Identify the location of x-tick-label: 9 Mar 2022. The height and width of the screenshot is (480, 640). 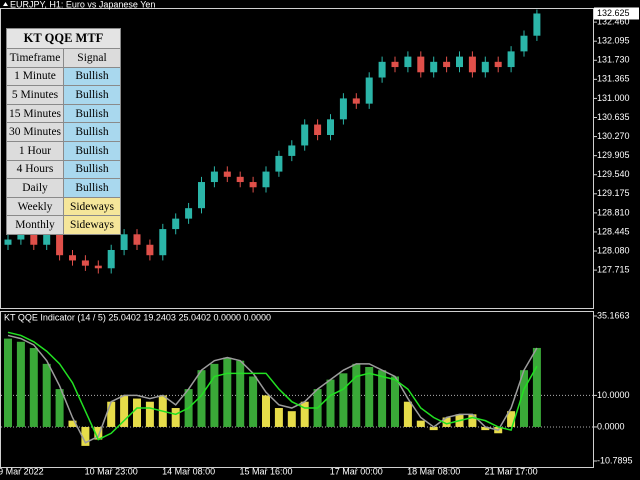
(22, 471).